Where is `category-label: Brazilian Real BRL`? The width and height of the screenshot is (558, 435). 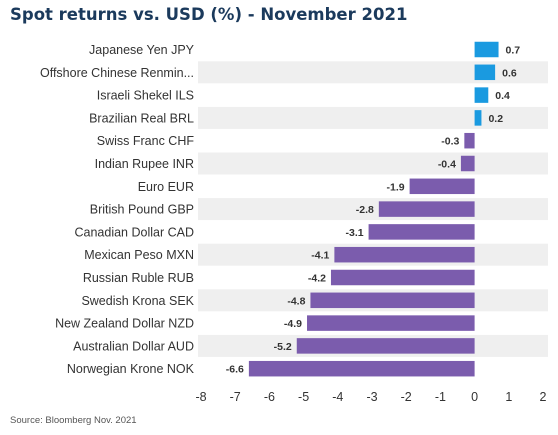 category-label: Brazilian Real BRL is located at coordinates (141, 118).